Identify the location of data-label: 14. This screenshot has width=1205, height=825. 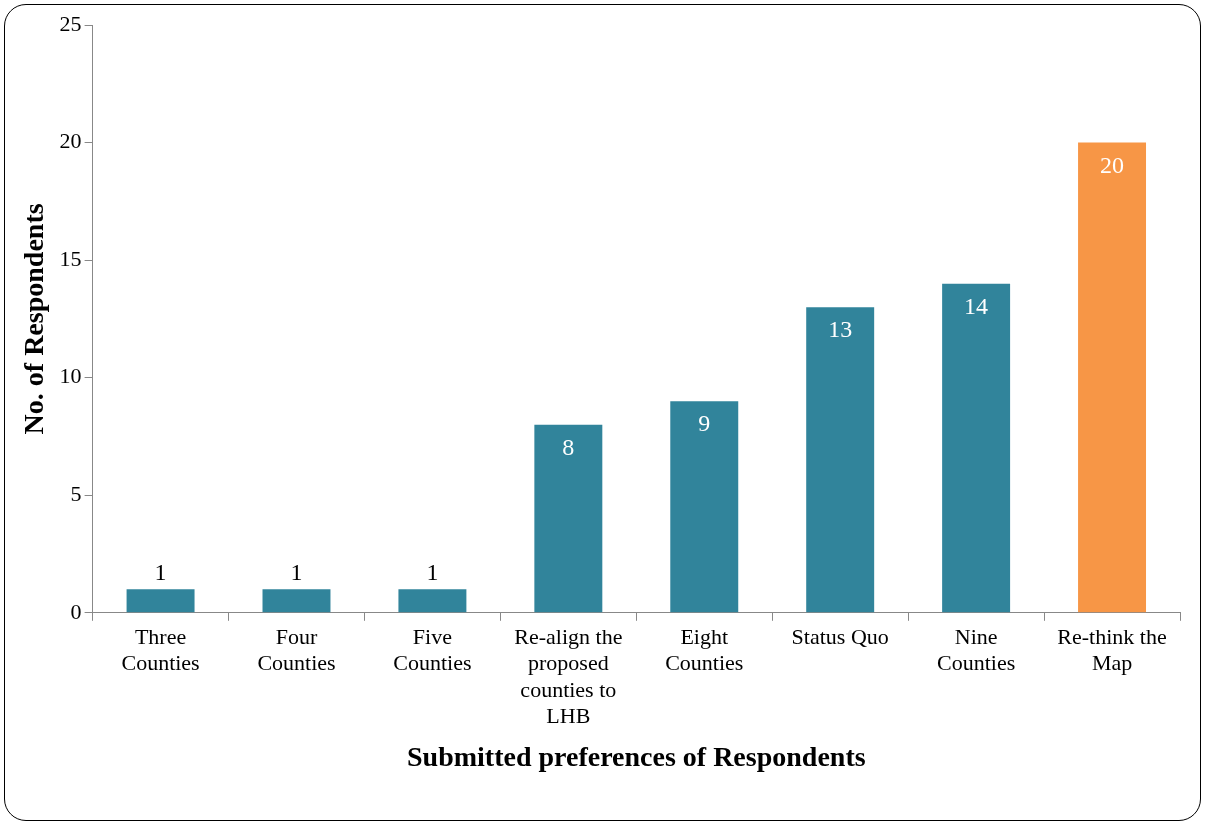
(976, 305).